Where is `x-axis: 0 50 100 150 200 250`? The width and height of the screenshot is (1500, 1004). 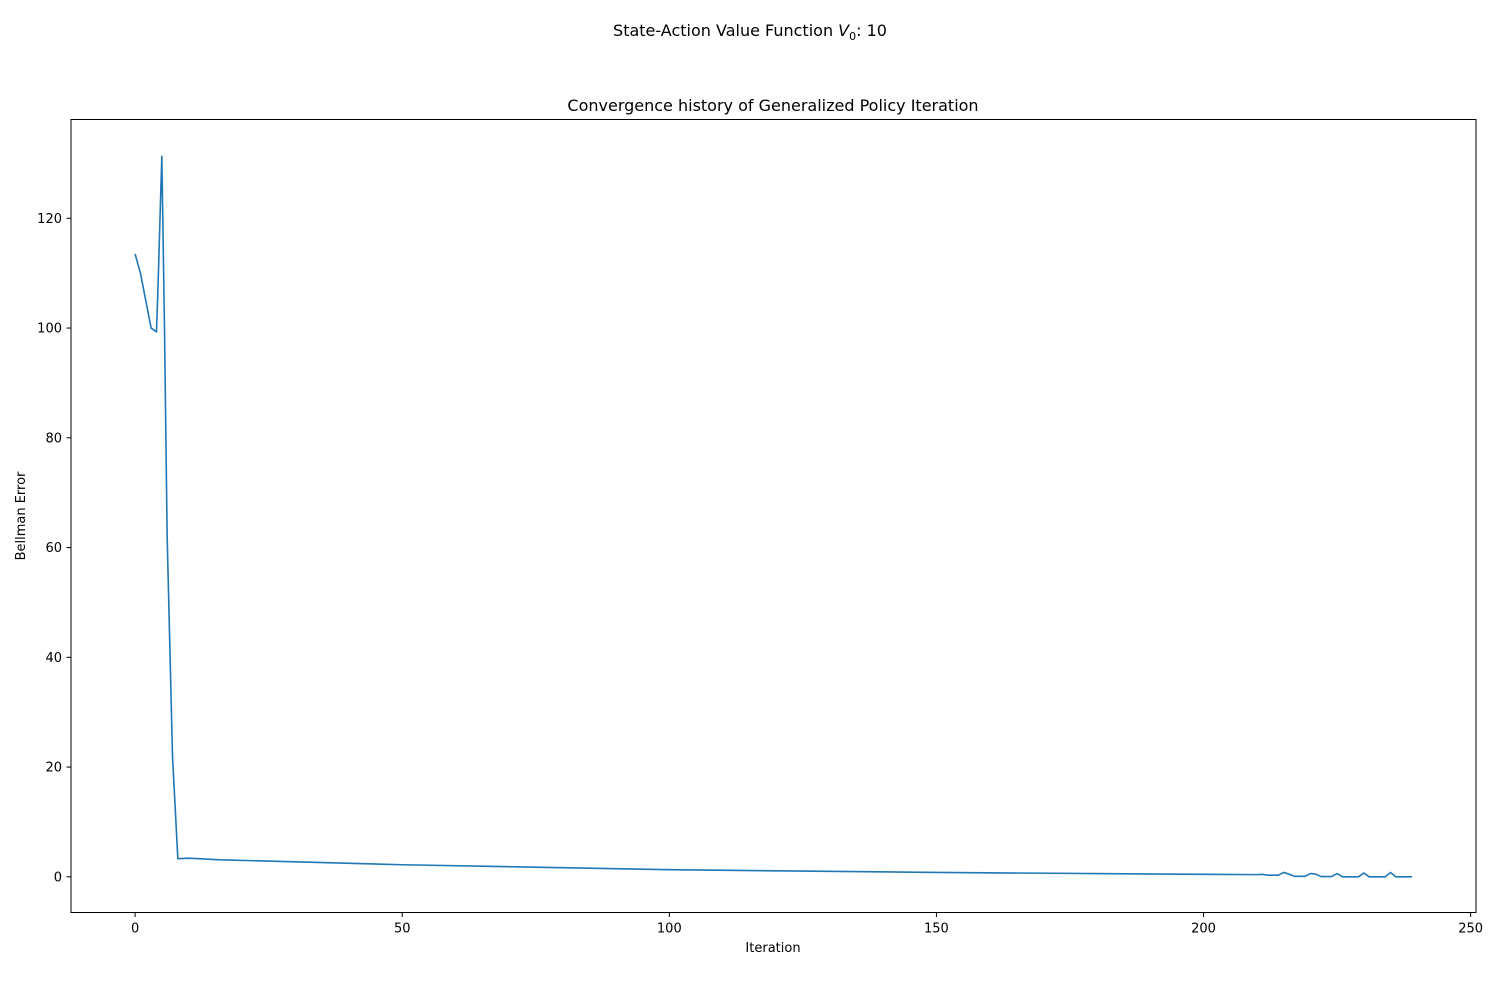
x-axis: 0 50 100 150 200 250 is located at coordinates (807, 924).